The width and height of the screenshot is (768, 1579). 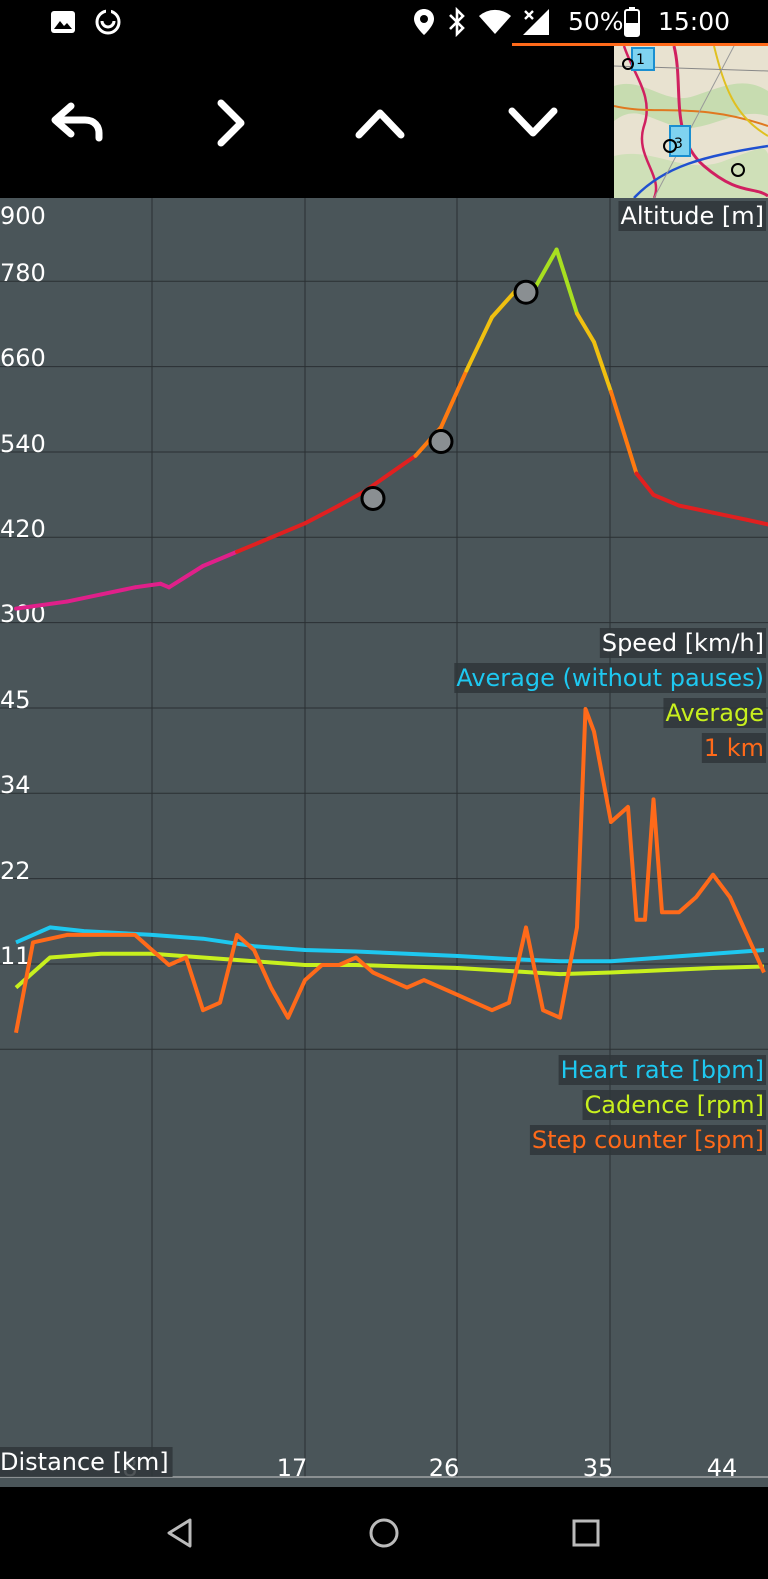 I want to click on bluetooth-icon, so click(x=457, y=22).